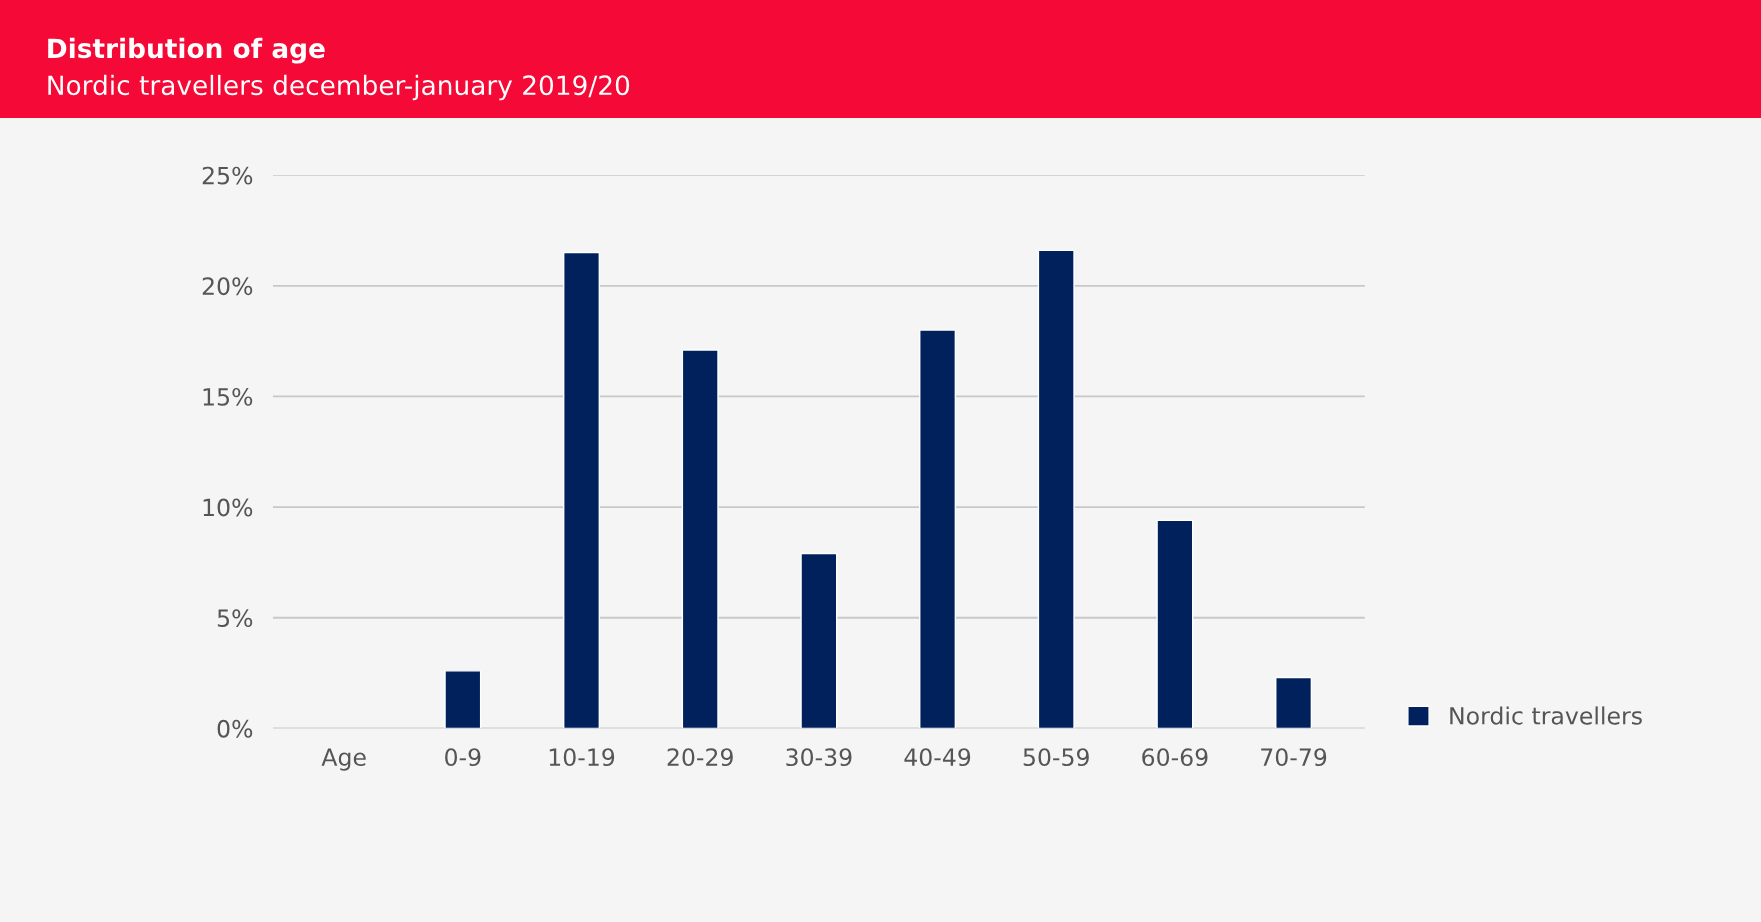 The height and width of the screenshot is (922, 1761). What do you see at coordinates (228, 507) in the screenshot?
I see `y-tick-label: 10%` at bounding box center [228, 507].